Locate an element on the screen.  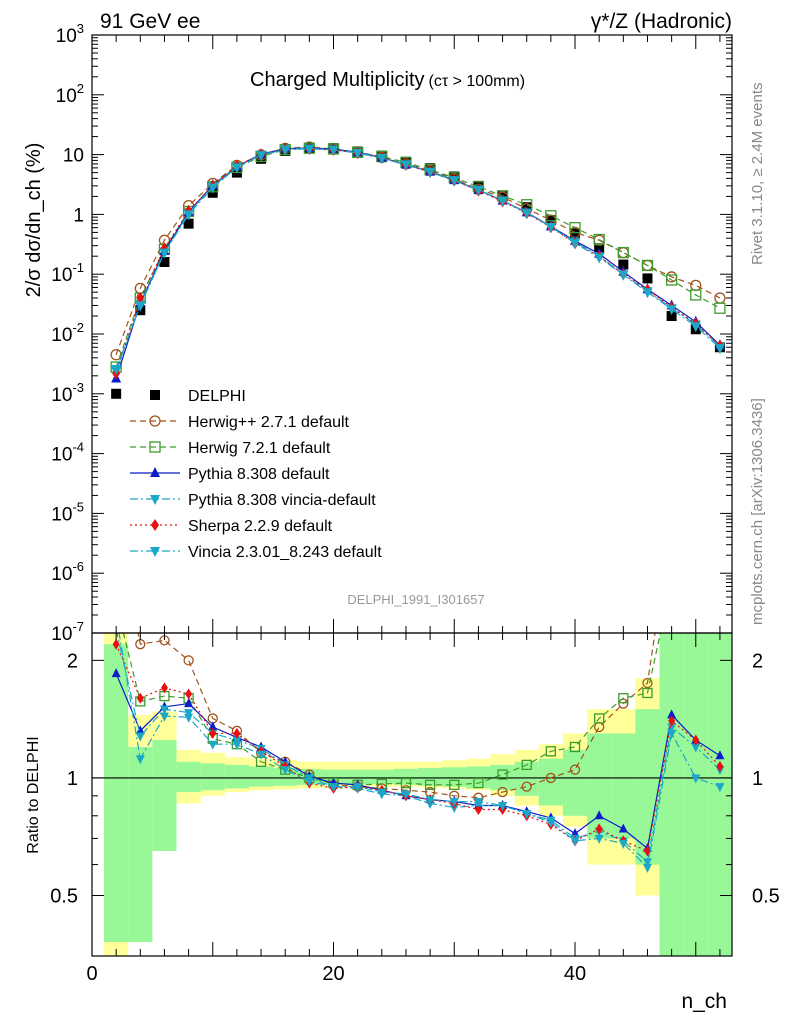
legend-label: Herwig 7.2.1 default is located at coordinates (259, 448).